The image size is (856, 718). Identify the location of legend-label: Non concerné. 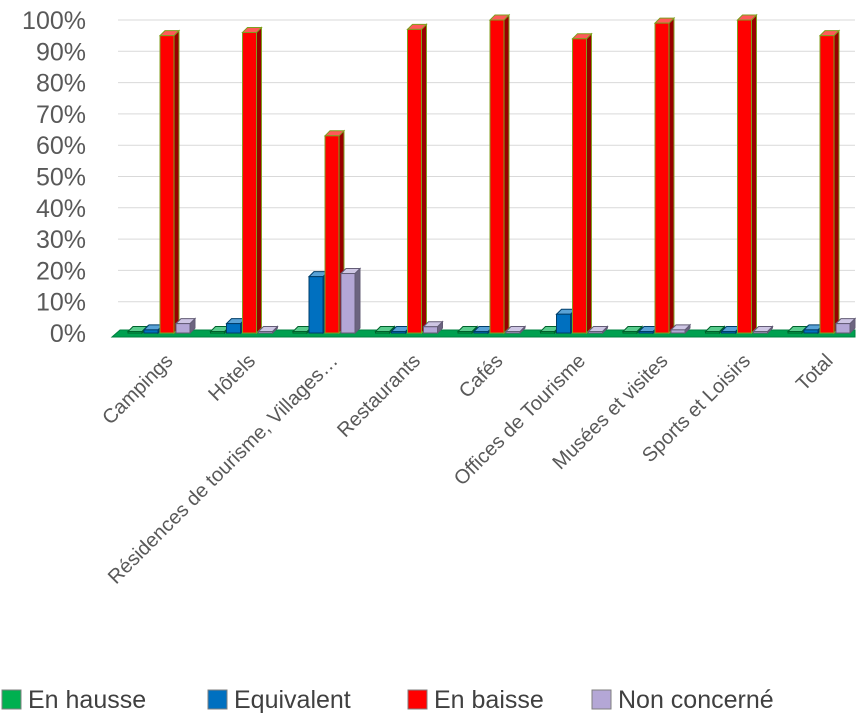
(696, 700).